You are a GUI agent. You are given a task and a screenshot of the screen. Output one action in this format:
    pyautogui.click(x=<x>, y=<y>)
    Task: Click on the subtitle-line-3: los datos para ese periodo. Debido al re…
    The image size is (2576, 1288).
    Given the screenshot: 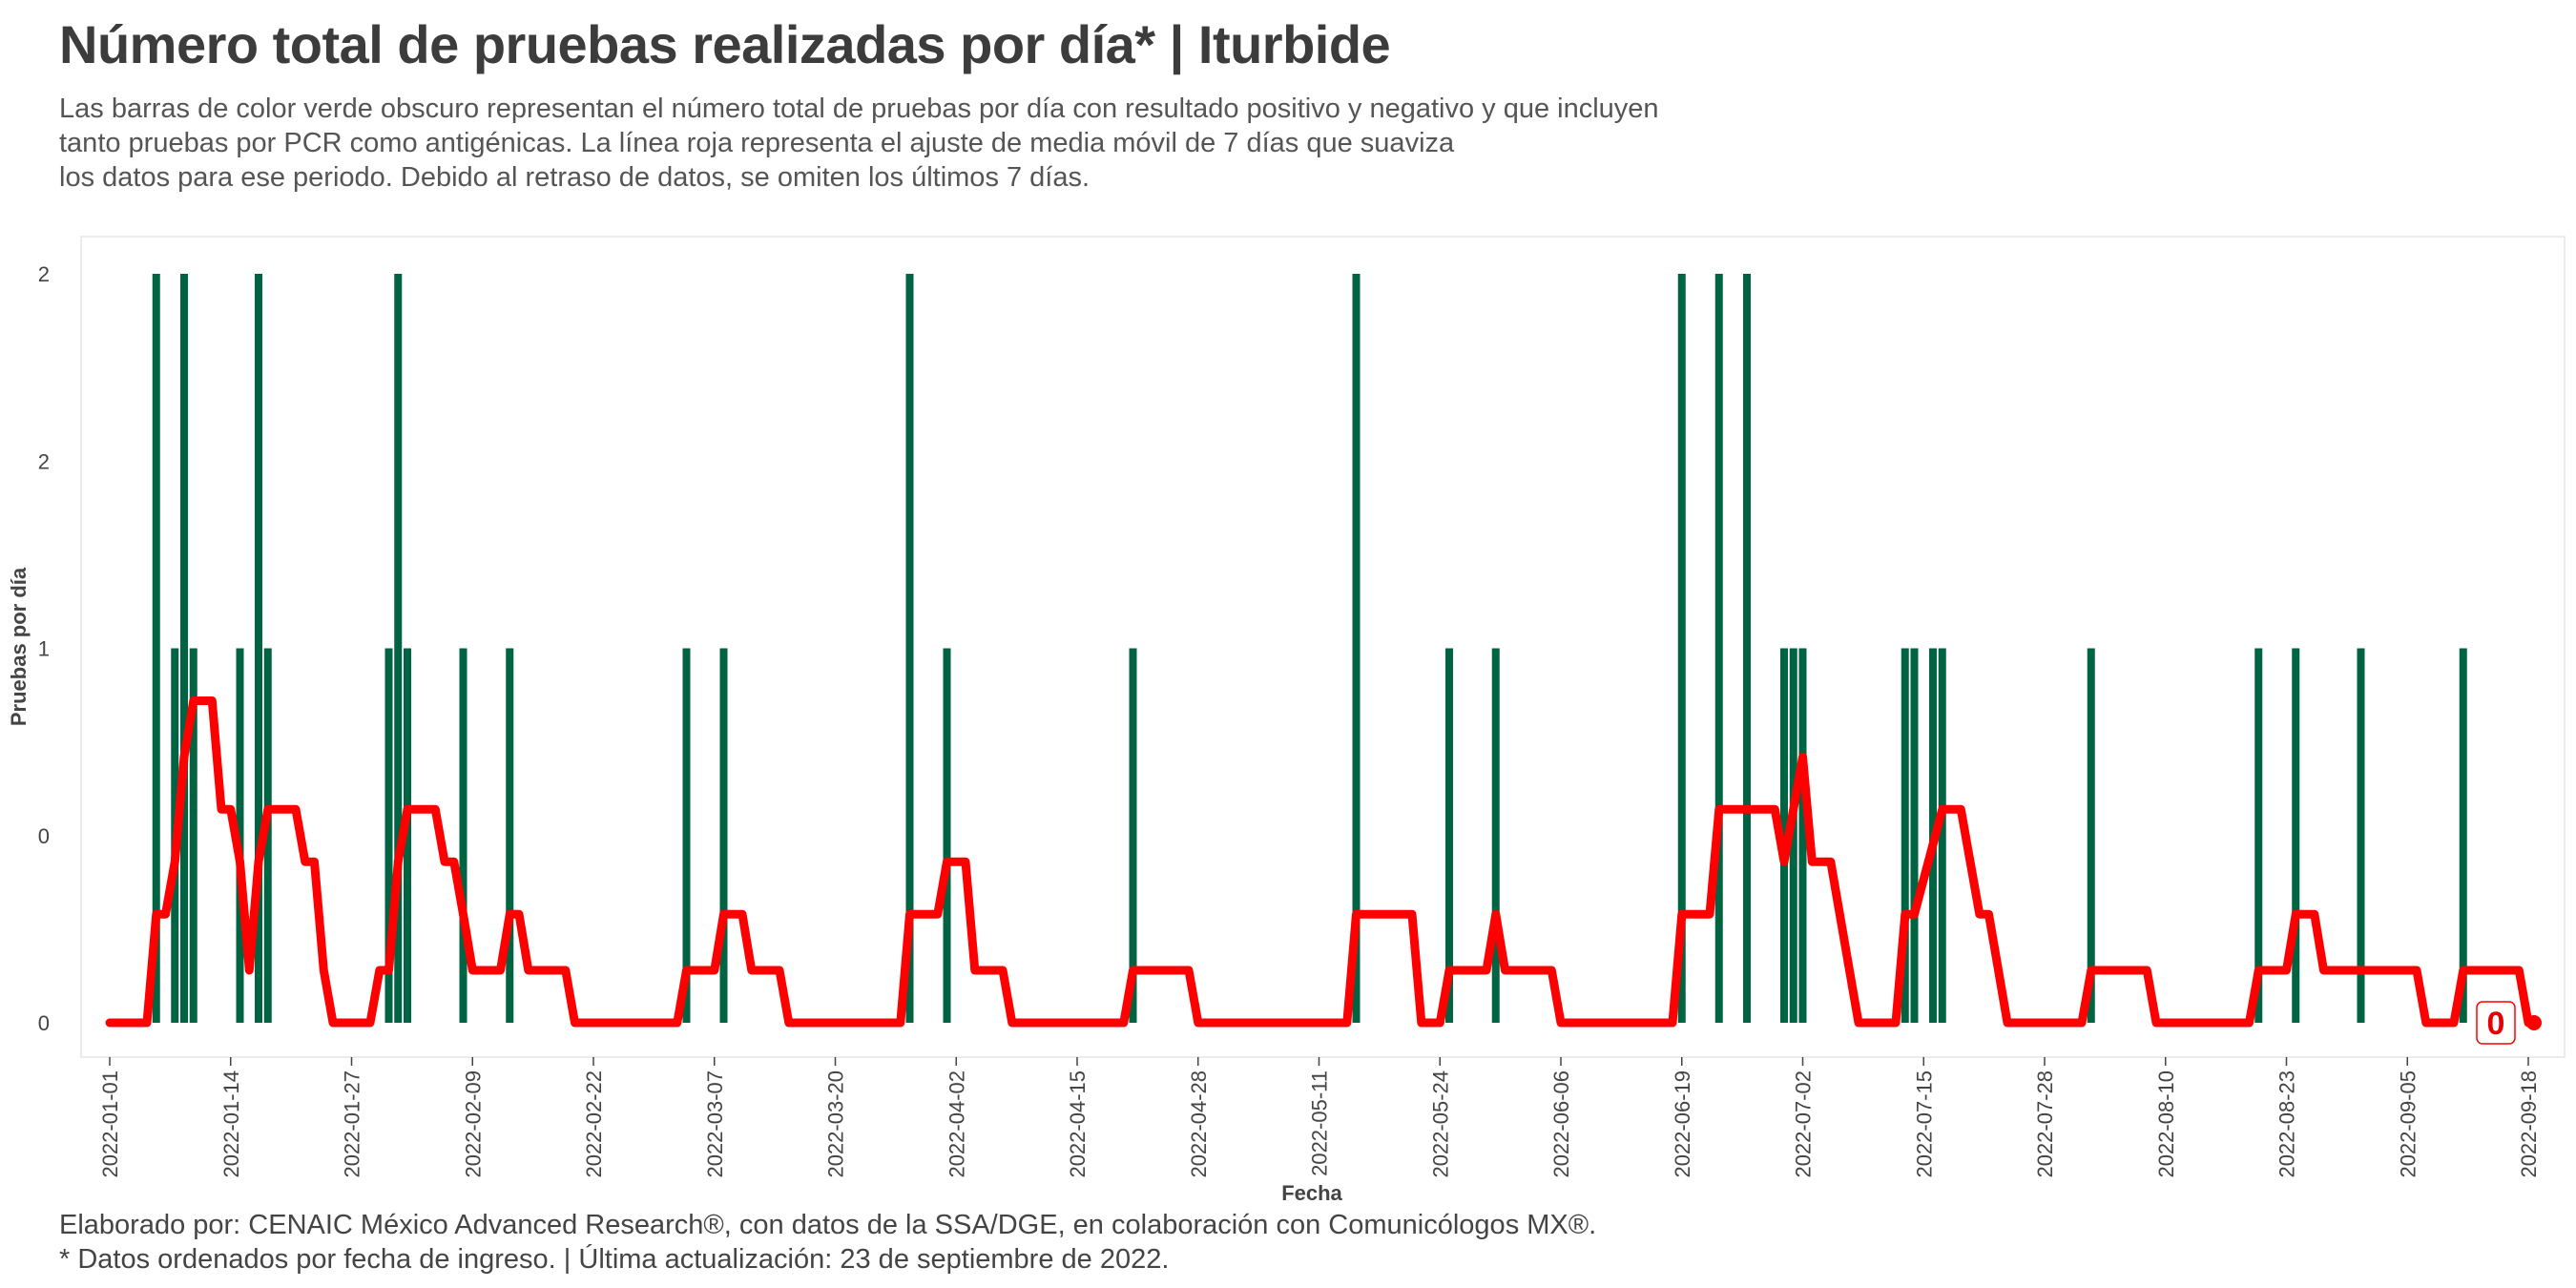 What is the action you would take?
    pyautogui.click(x=575, y=177)
    